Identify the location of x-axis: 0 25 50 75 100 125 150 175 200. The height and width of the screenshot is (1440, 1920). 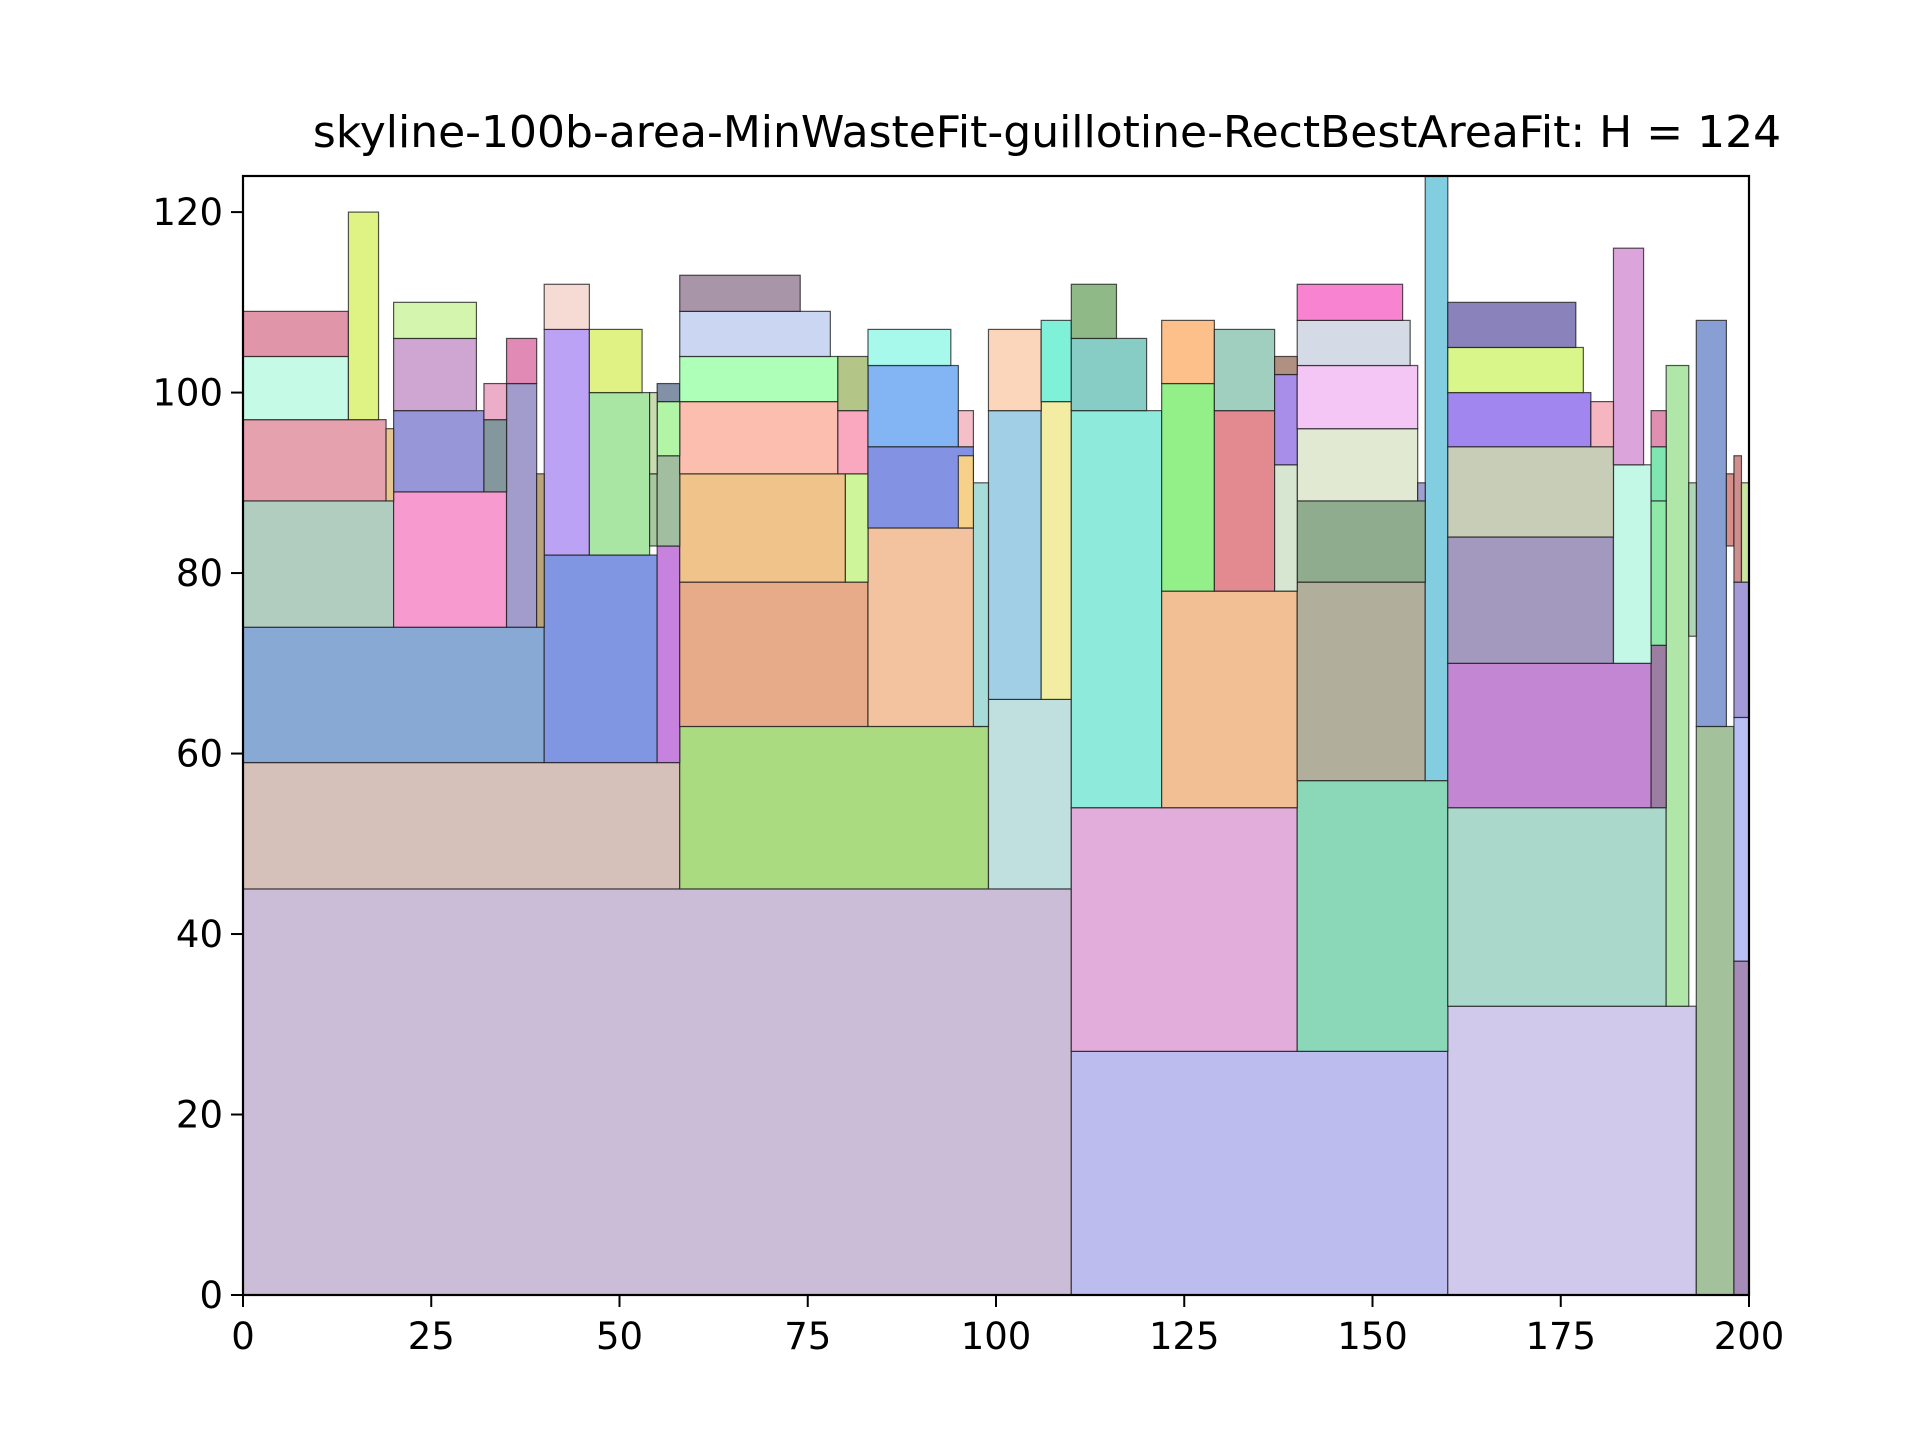
(1007, 1326).